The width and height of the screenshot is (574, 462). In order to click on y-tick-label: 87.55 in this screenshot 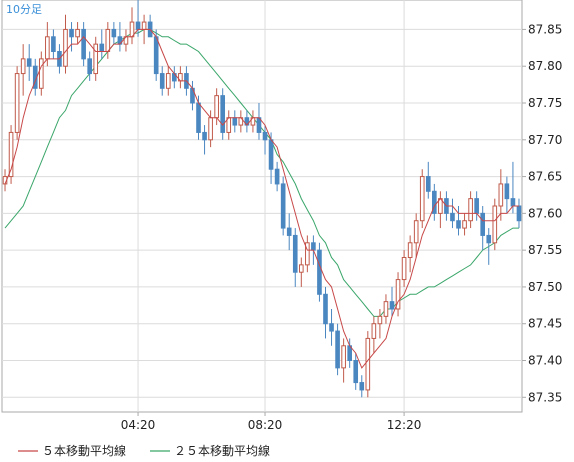, I will do `click(545, 250)`.